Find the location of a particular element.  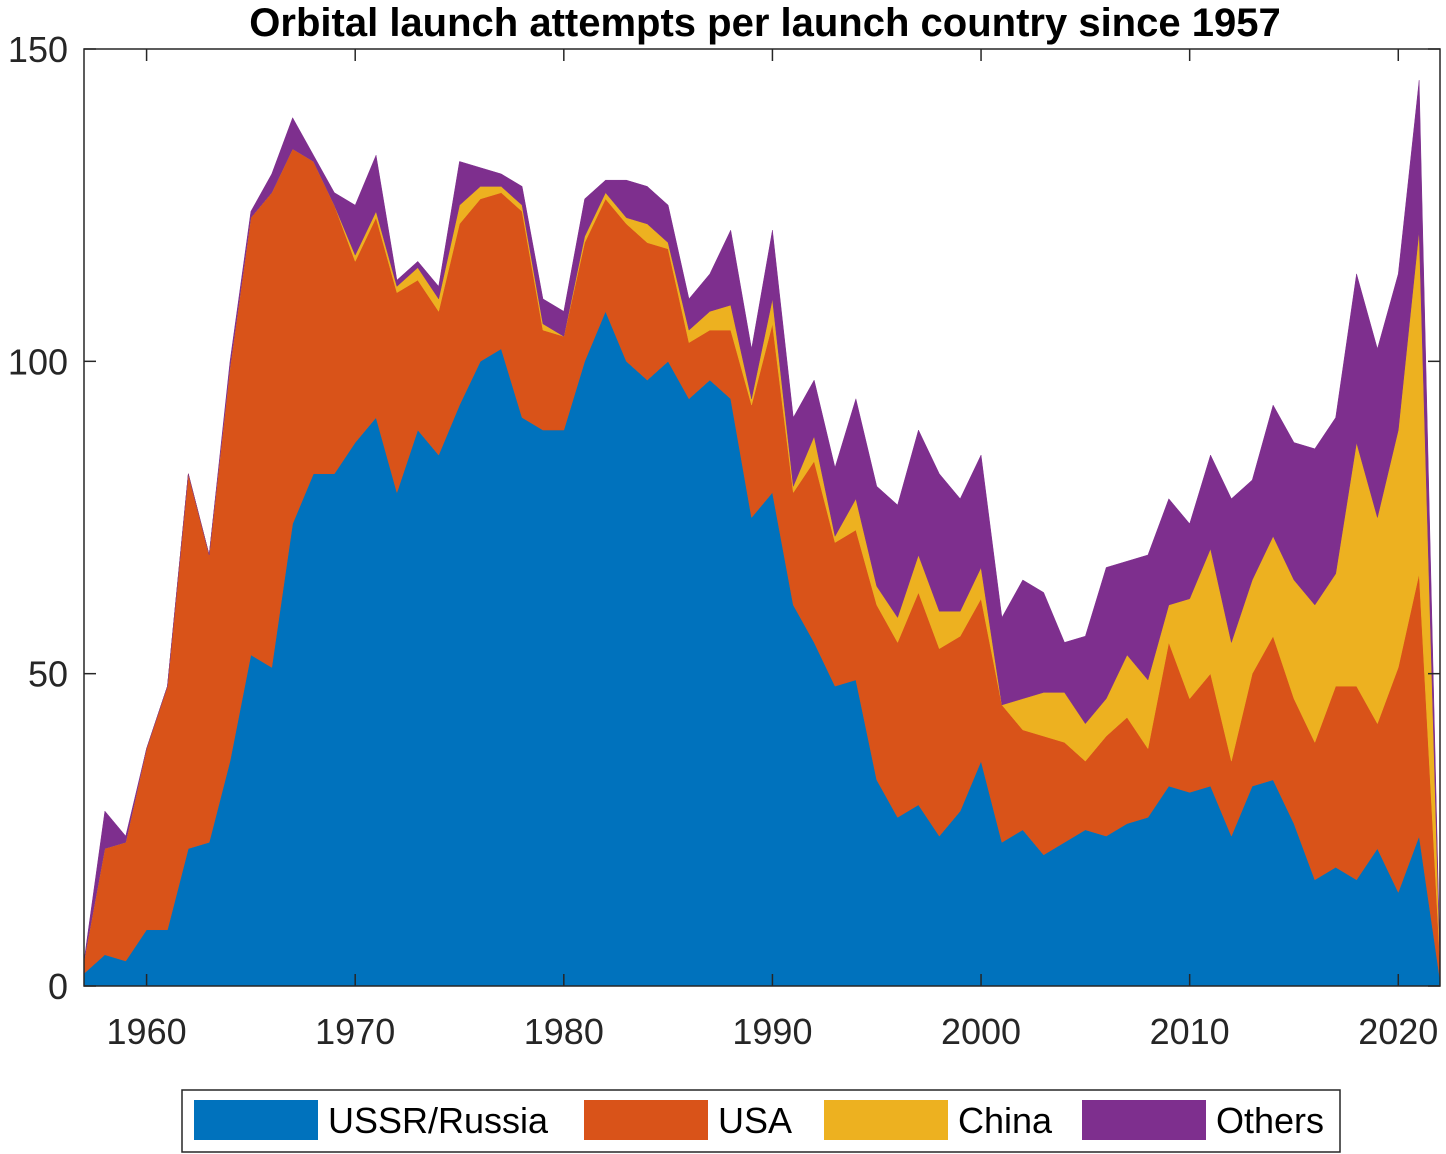

x-tick-label: 2000 is located at coordinates (981, 1031).